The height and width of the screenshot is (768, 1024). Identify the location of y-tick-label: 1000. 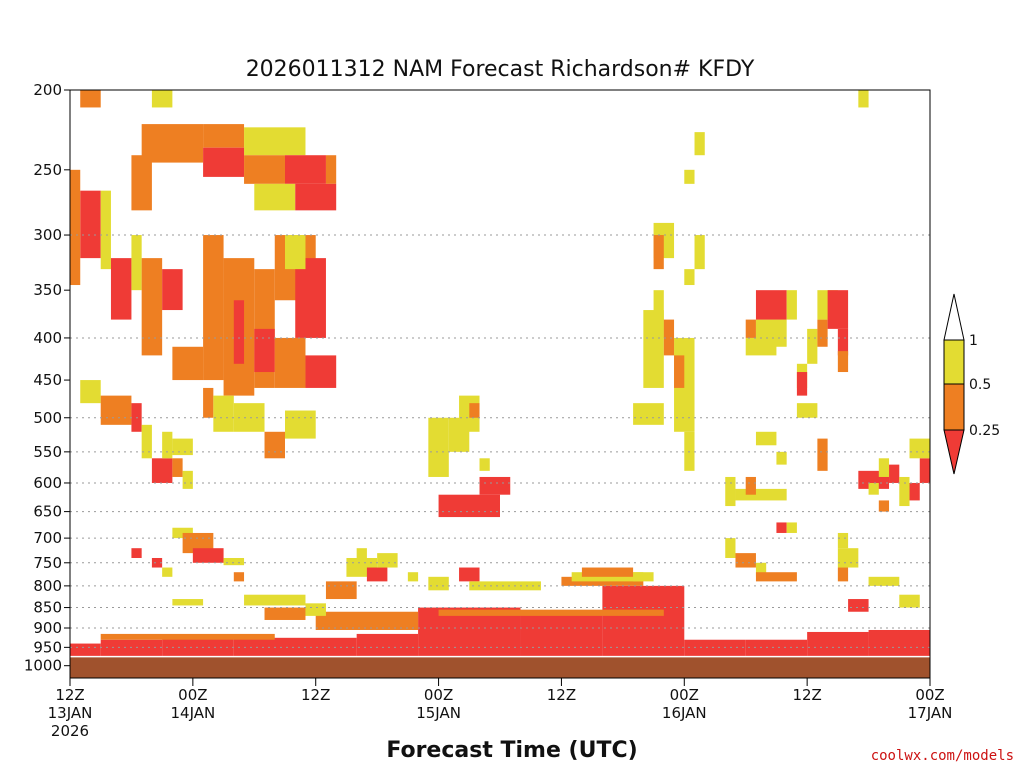
(43, 666).